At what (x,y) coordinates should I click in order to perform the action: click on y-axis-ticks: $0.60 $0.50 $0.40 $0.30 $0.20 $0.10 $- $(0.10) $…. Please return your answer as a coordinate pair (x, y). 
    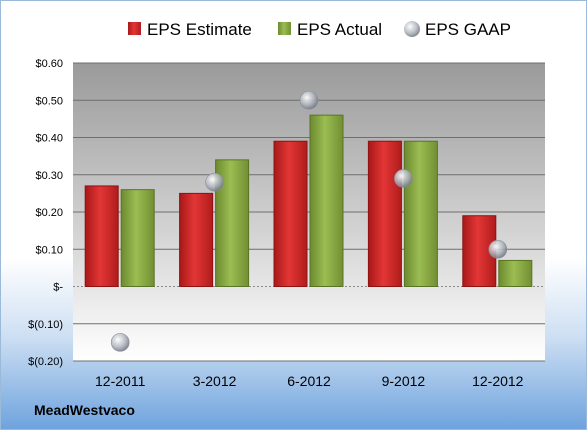
    Looking at the image, I should click on (45, 213).